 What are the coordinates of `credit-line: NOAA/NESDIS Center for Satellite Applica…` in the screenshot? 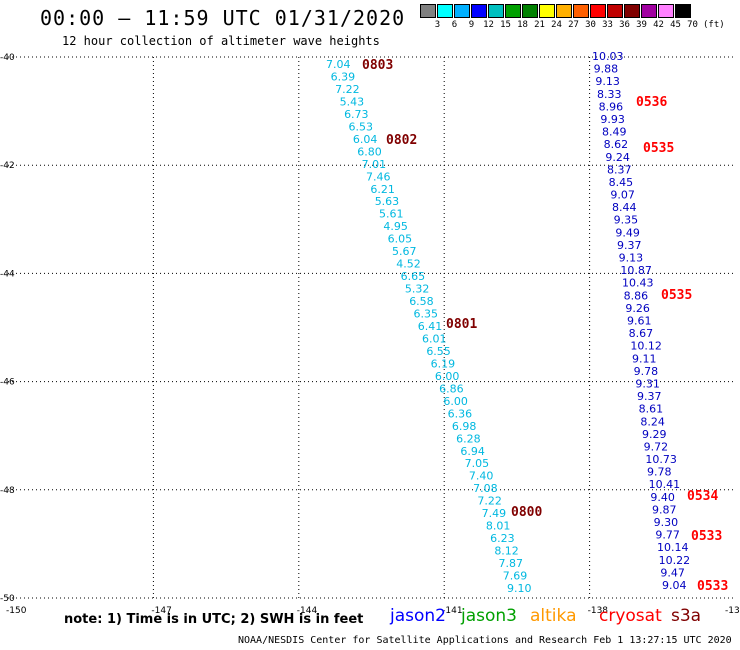 It's located at (485, 640).